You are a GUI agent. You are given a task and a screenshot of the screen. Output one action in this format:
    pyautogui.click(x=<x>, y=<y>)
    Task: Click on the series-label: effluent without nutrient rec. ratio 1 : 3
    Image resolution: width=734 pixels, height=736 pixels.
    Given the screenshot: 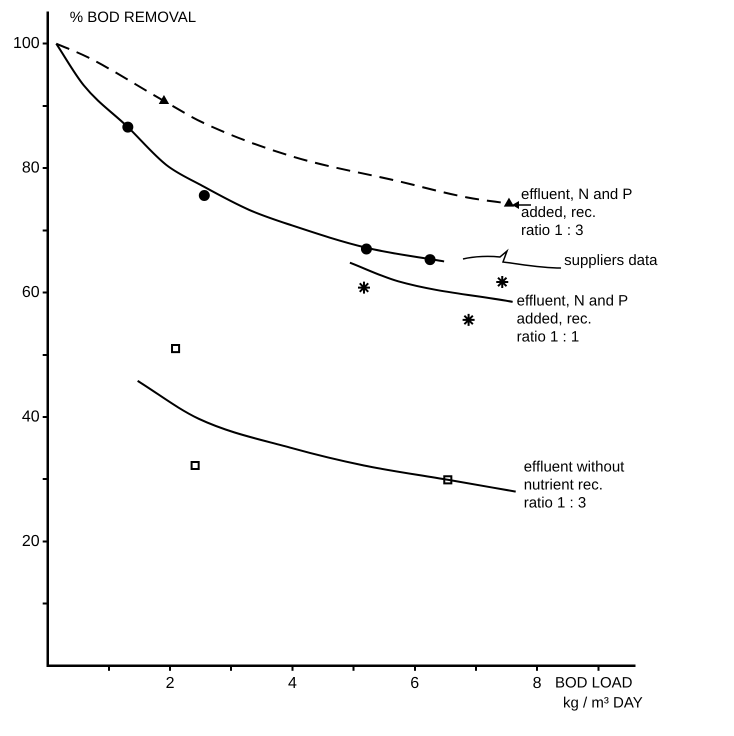 What is the action you would take?
    pyautogui.click(x=575, y=485)
    